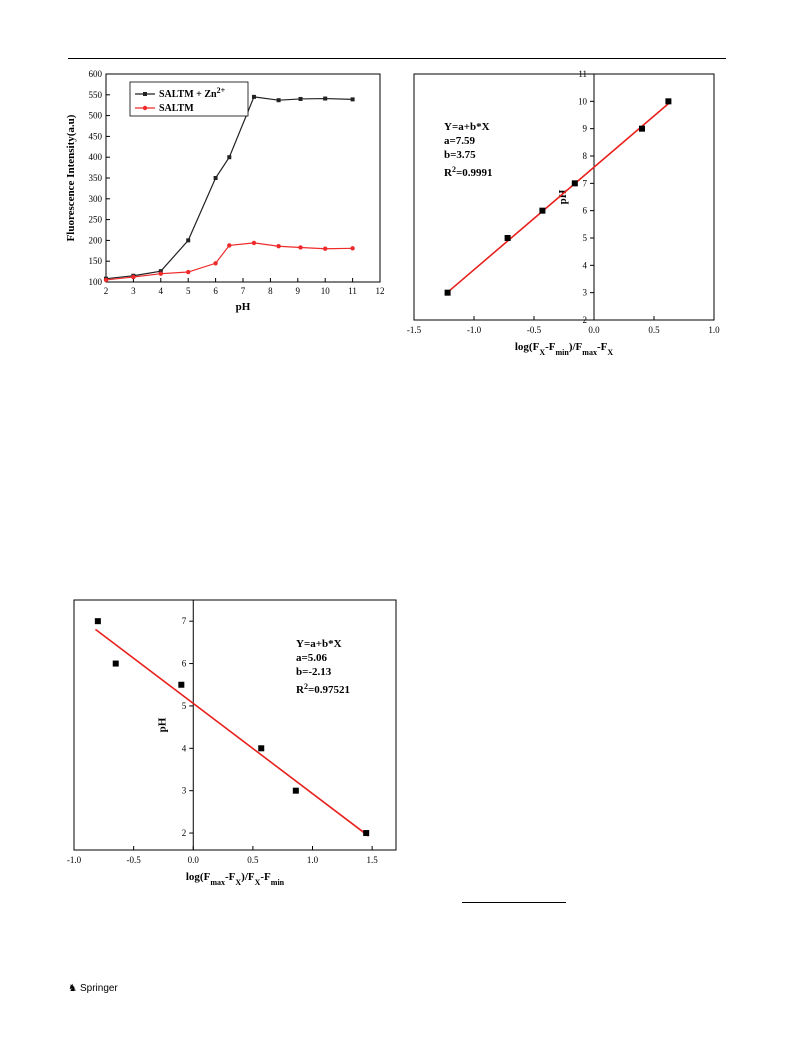 This screenshot has height=1053, width=793. I want to click on footnote-rule, so click(514, 902).